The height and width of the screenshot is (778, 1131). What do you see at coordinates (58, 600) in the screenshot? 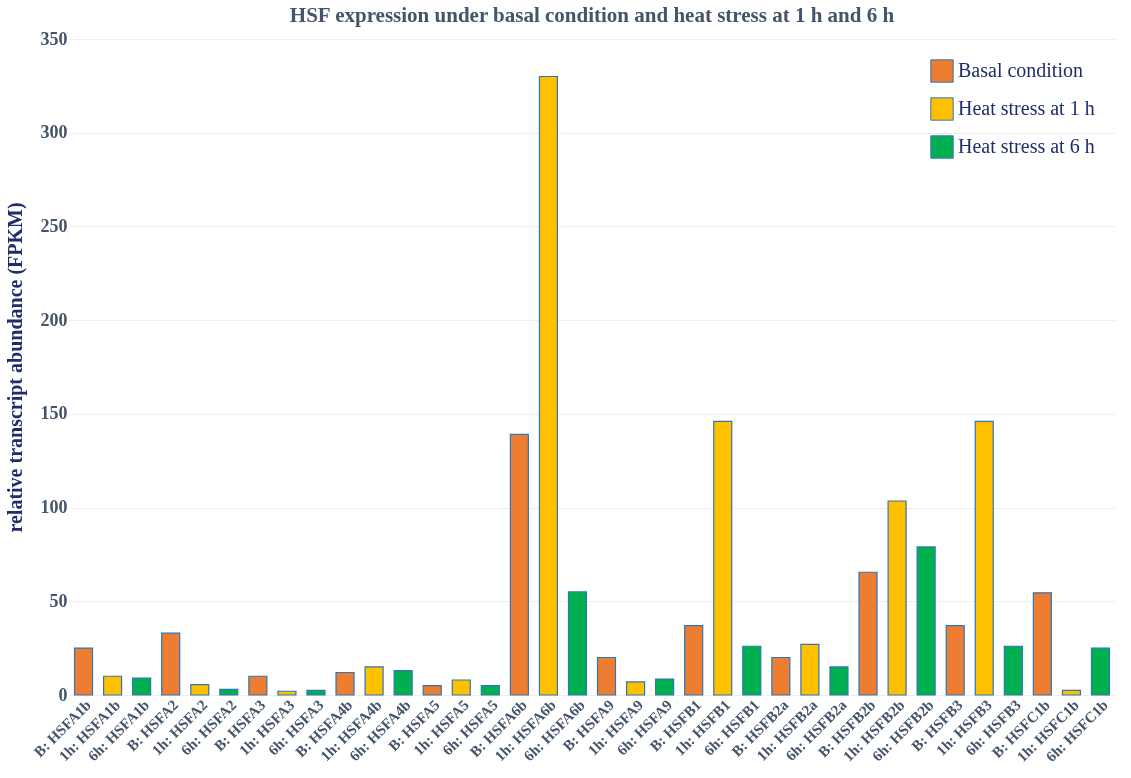
I see `y-tick-label: 50` at bounding box center [58, 600].